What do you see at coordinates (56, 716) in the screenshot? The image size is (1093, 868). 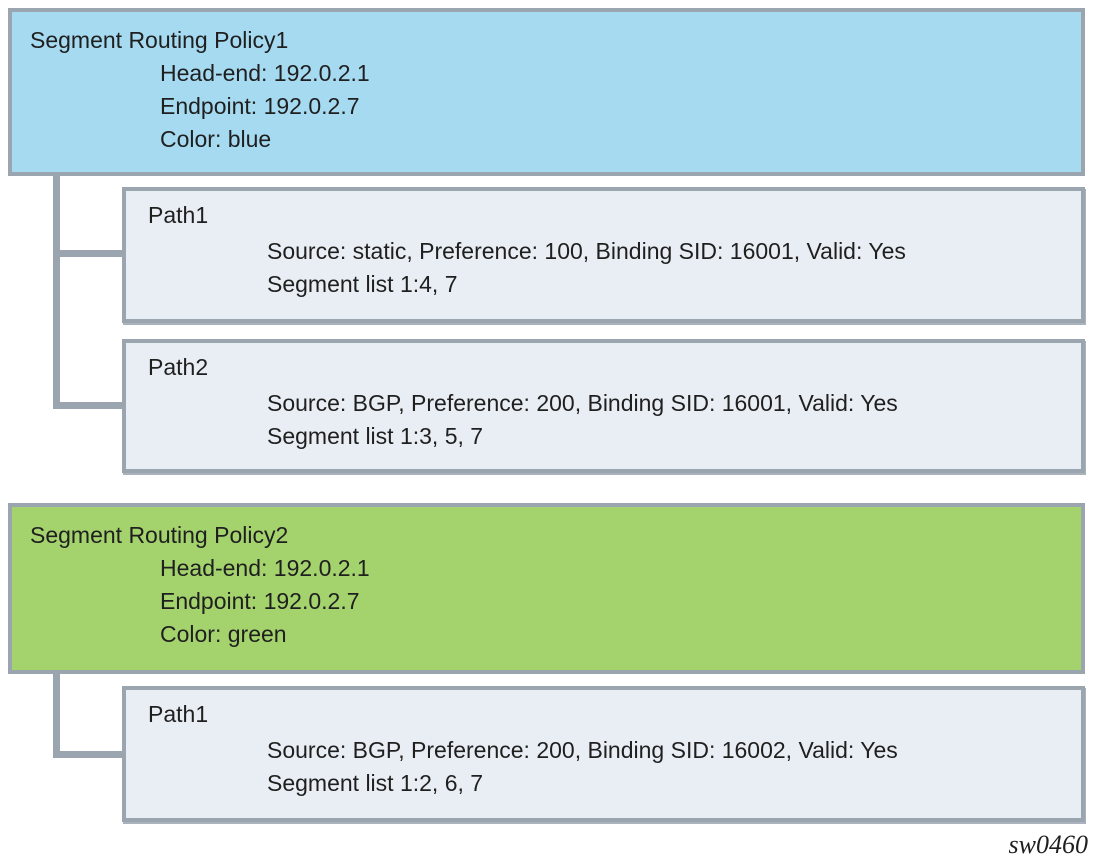 I see `policy2-connector-vertical` at bounding box center [56, 716].